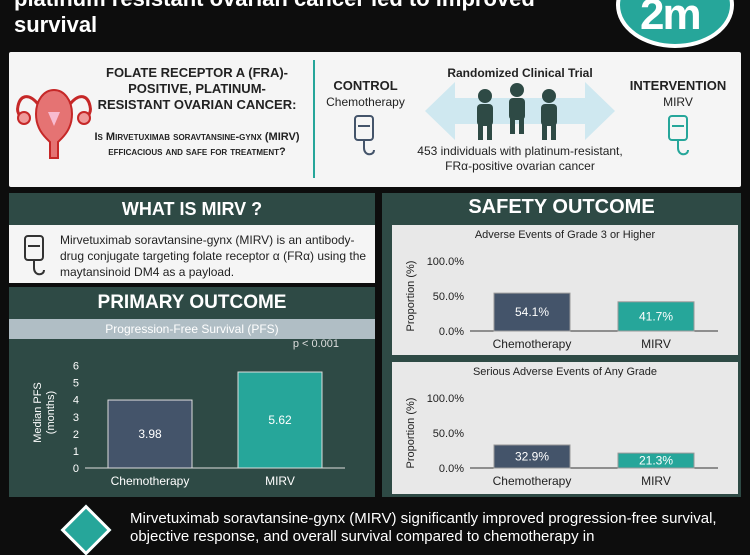 The height and width of the screenshot is (555, 750). What do you see at coordinates (565, 372) in the screenshot?
I see `sae-title: Serious Adverse Events of Any Grade` at bounding box center [565, 372].